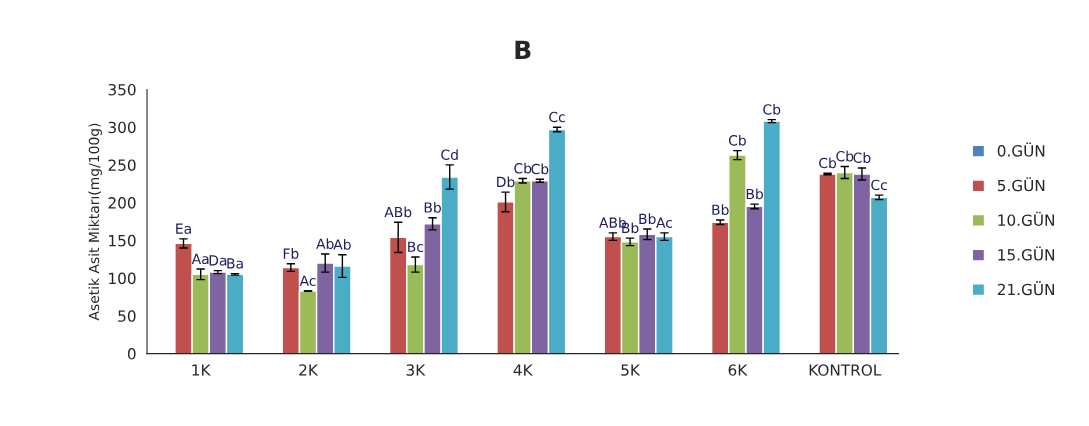 The image size is (1089, 426). Describe the element at coordinates (449, 154) in the screenshot. I see `data-label: Cd` at that location.